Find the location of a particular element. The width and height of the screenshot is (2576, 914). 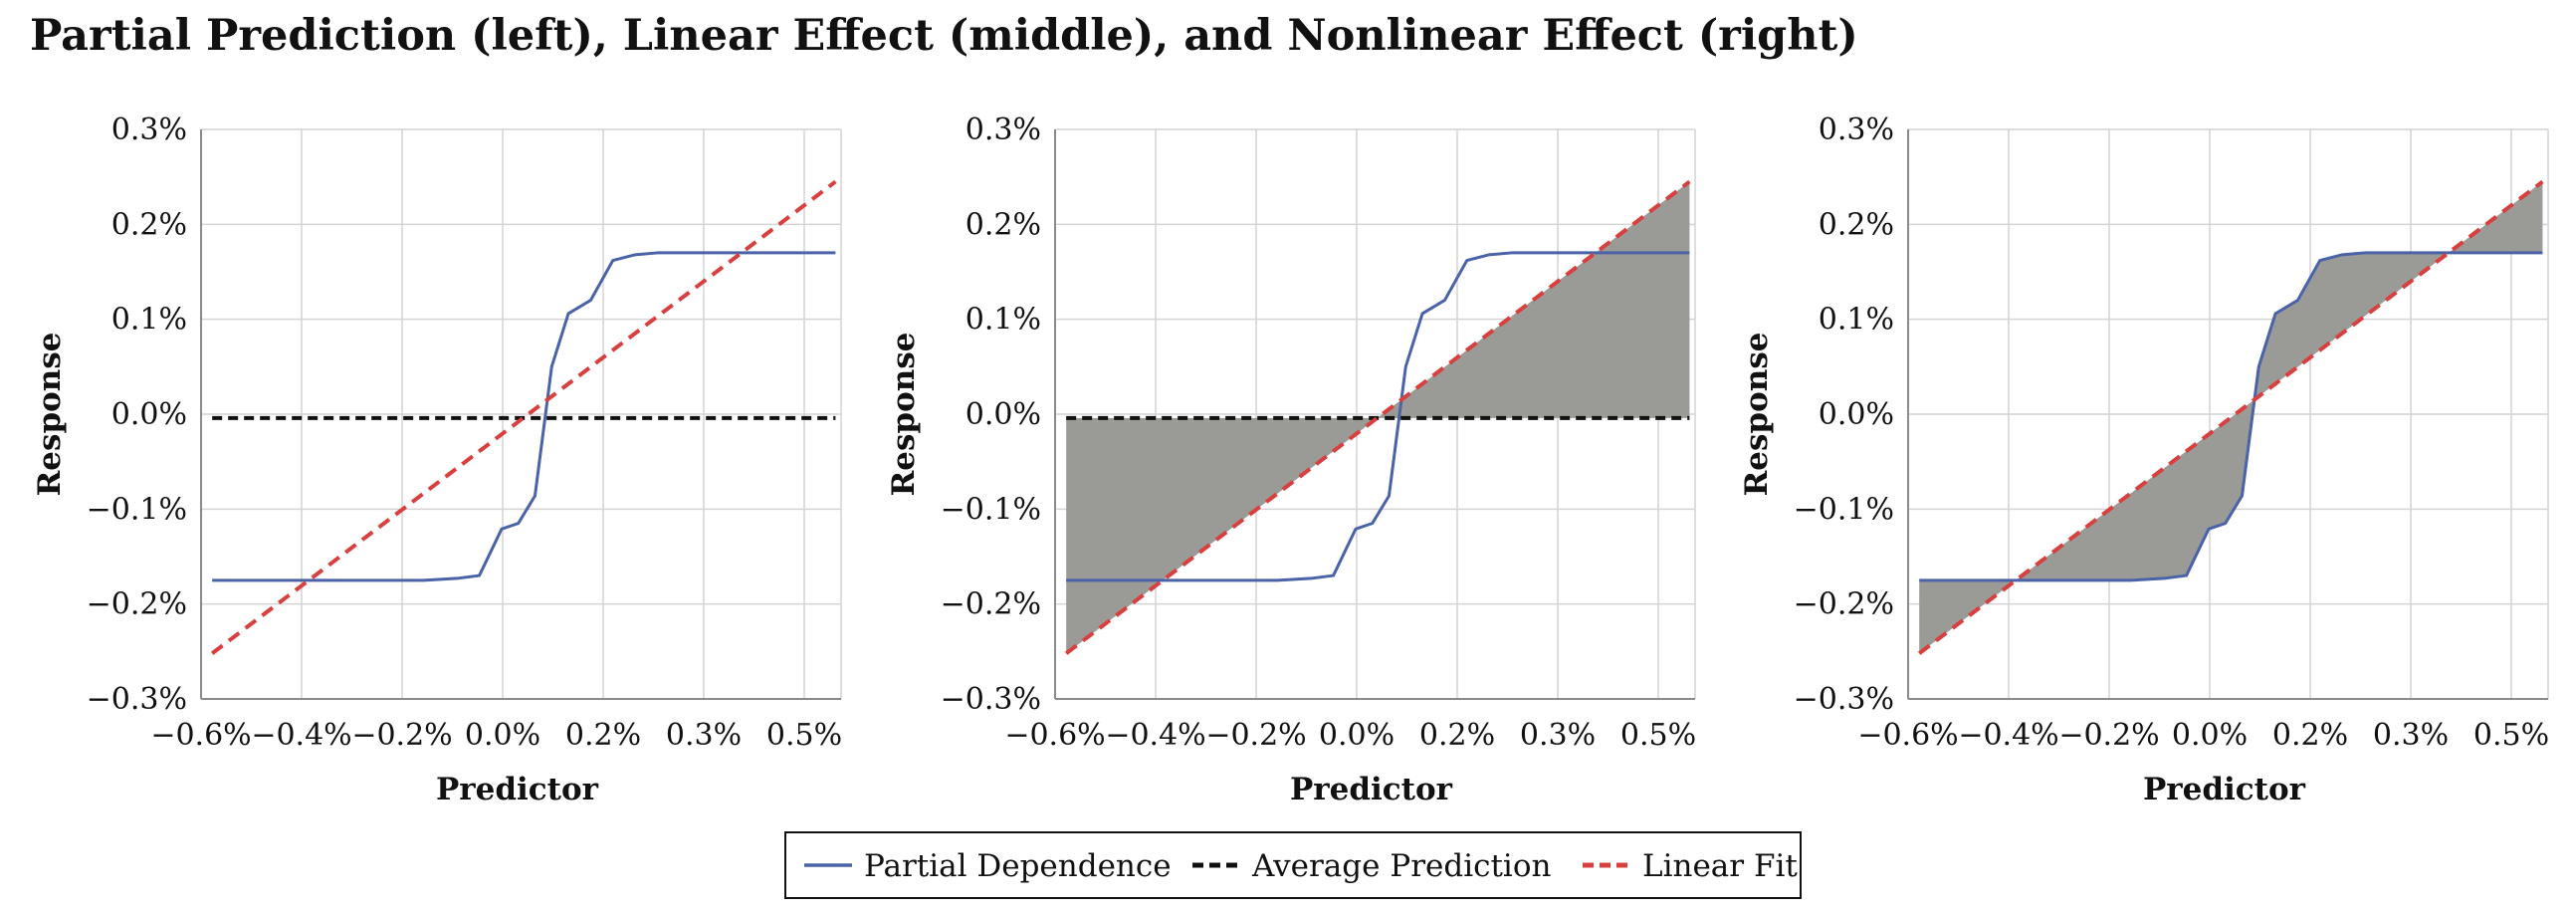

legend-label: Partial Dependence is located at coordinates (1018, 866).